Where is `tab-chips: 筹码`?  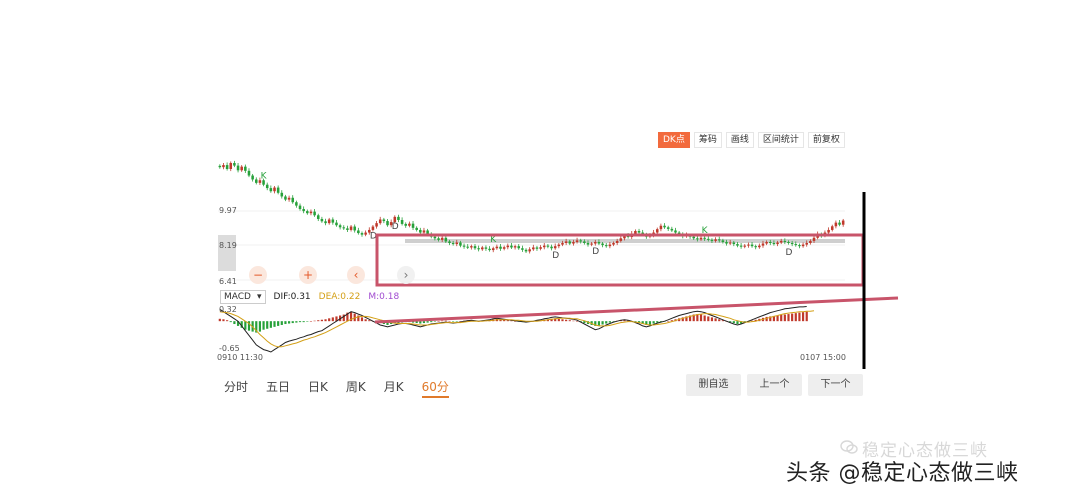 tab-chips: 筹码 is located at coordinates (707, 140).